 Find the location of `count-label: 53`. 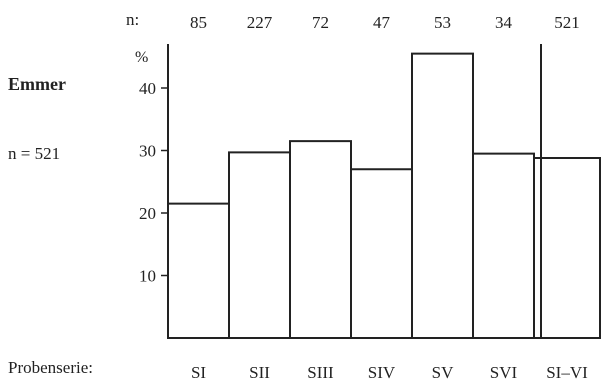

count-label: 53 is located at coordinates (442, 22).